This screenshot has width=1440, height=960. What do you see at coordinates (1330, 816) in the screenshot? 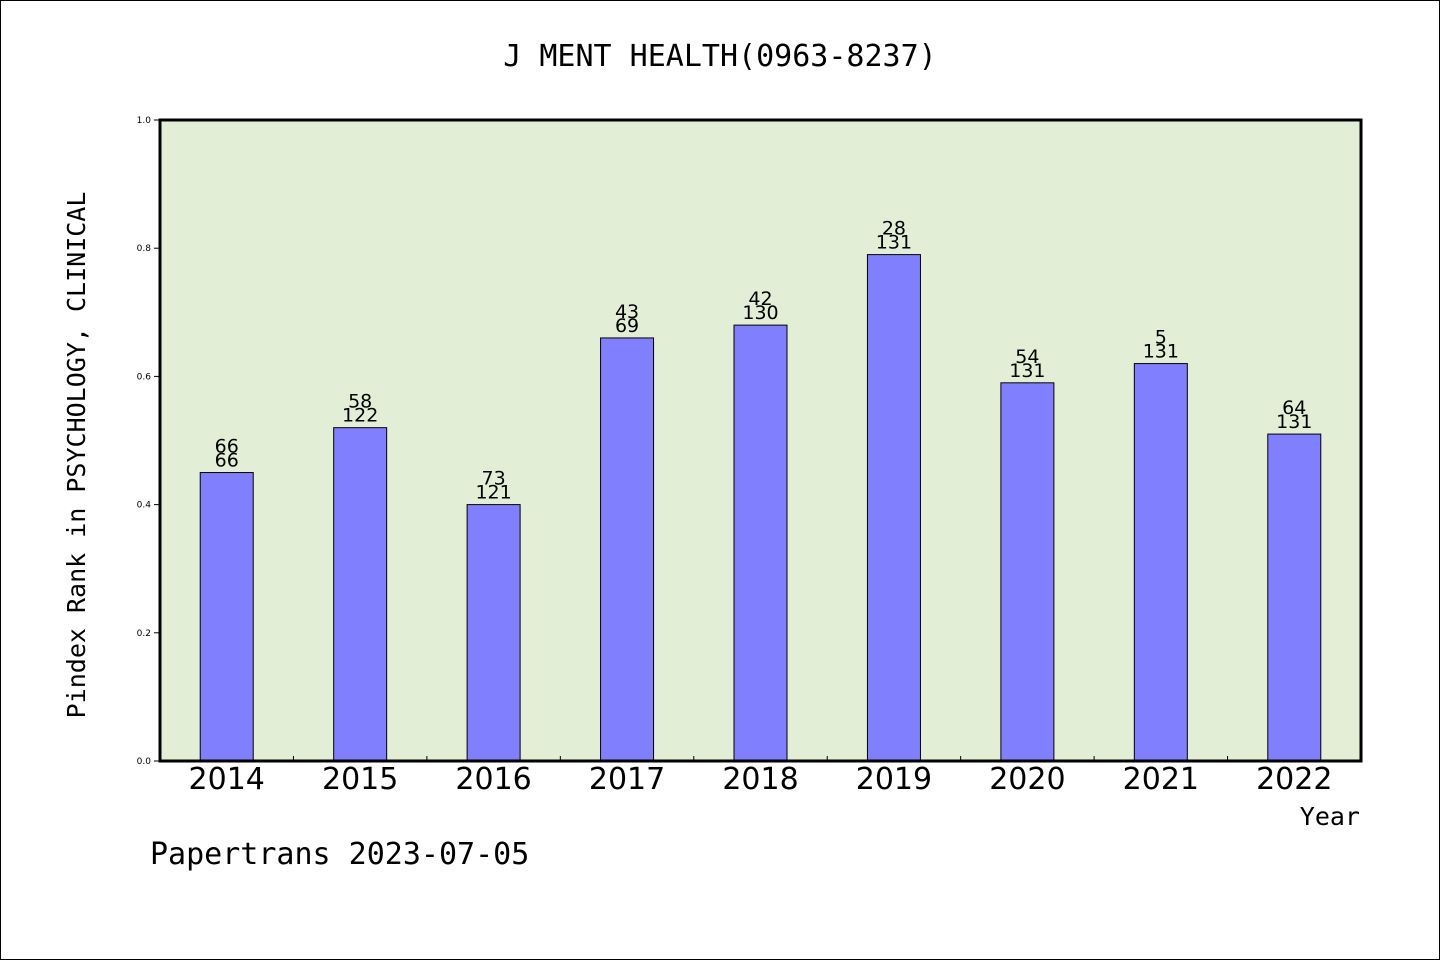
I see `x-axis-label: Year` at bounding box center [1330, 816].